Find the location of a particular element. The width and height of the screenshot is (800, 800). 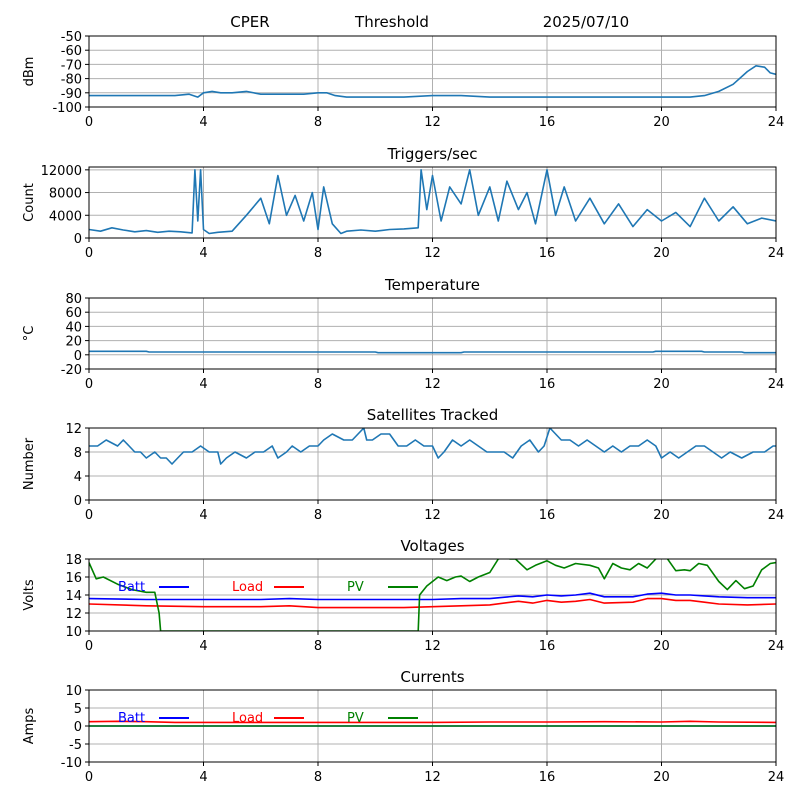

y-tick-label: 18 is located at coordinates (73, 560).